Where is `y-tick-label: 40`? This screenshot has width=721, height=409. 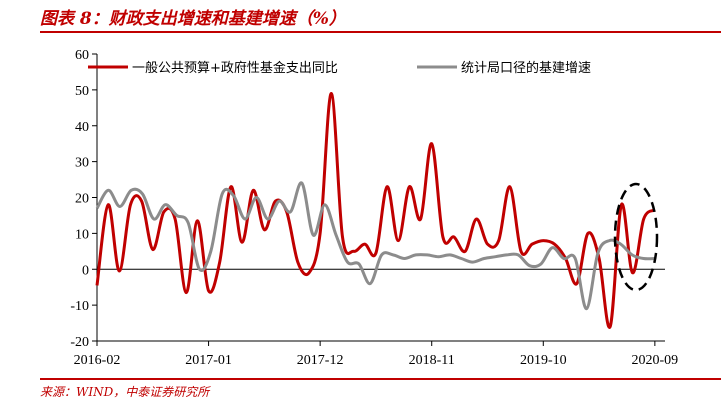
y-tick-label: 40 is located at coordinates (82, 127).